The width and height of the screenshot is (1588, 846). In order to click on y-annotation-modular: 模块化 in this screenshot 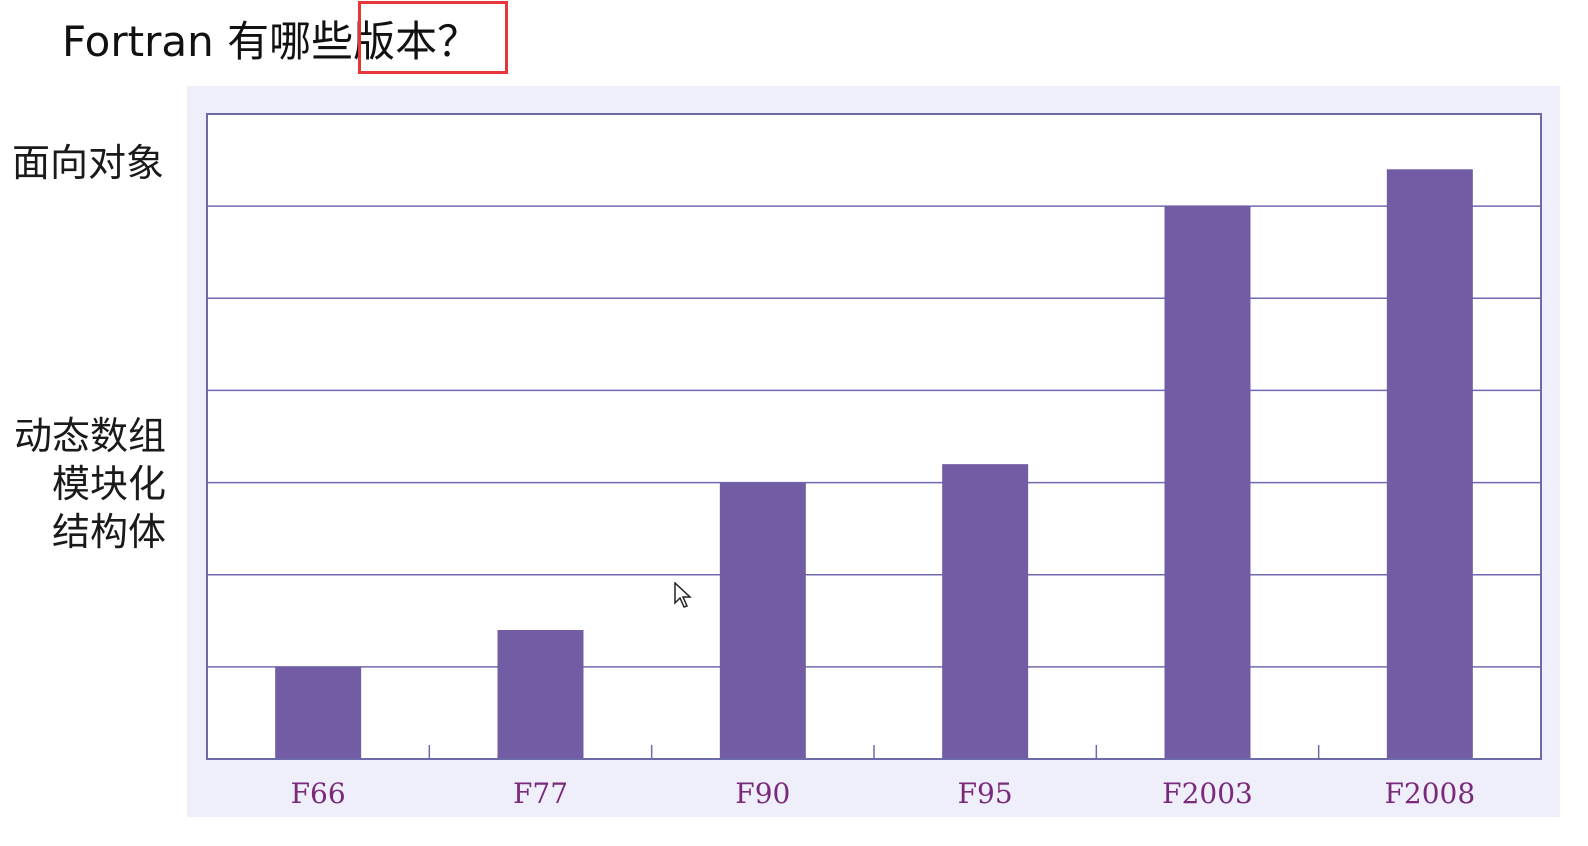, I will do `click(108, 484)`.